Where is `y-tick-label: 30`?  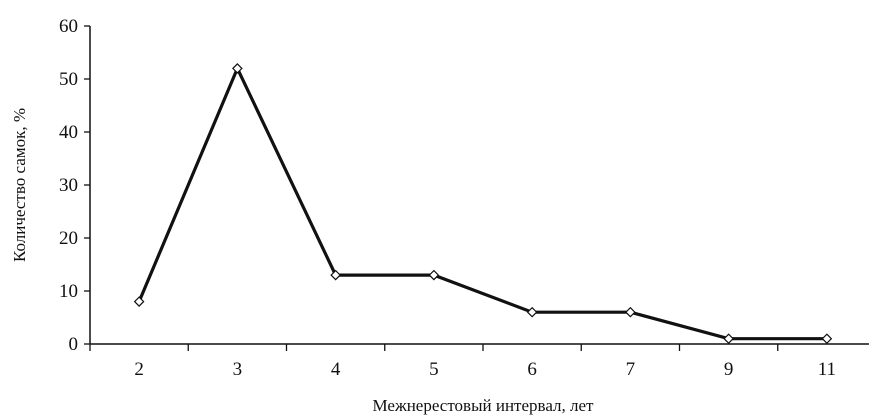 y-tick-label: 30 is located at coordinates (68, 185).